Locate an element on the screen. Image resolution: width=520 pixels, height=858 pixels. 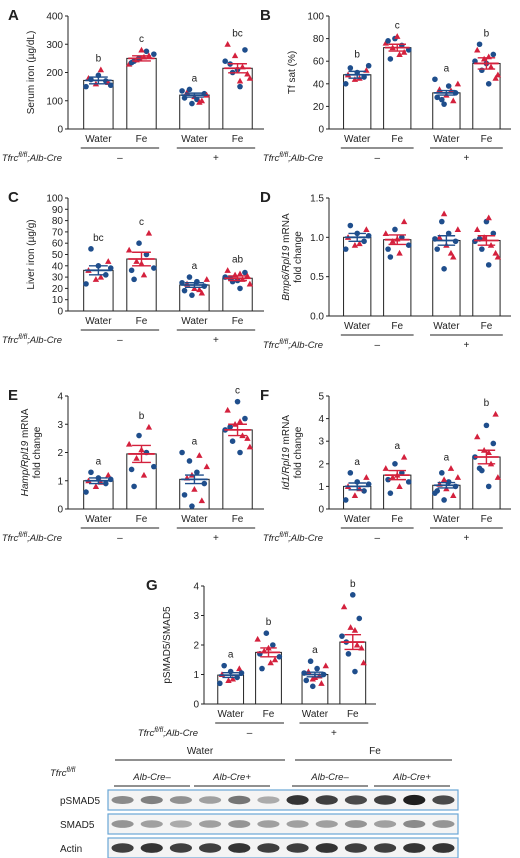
blot-group-water: Water is located at coordinates (200, 751).